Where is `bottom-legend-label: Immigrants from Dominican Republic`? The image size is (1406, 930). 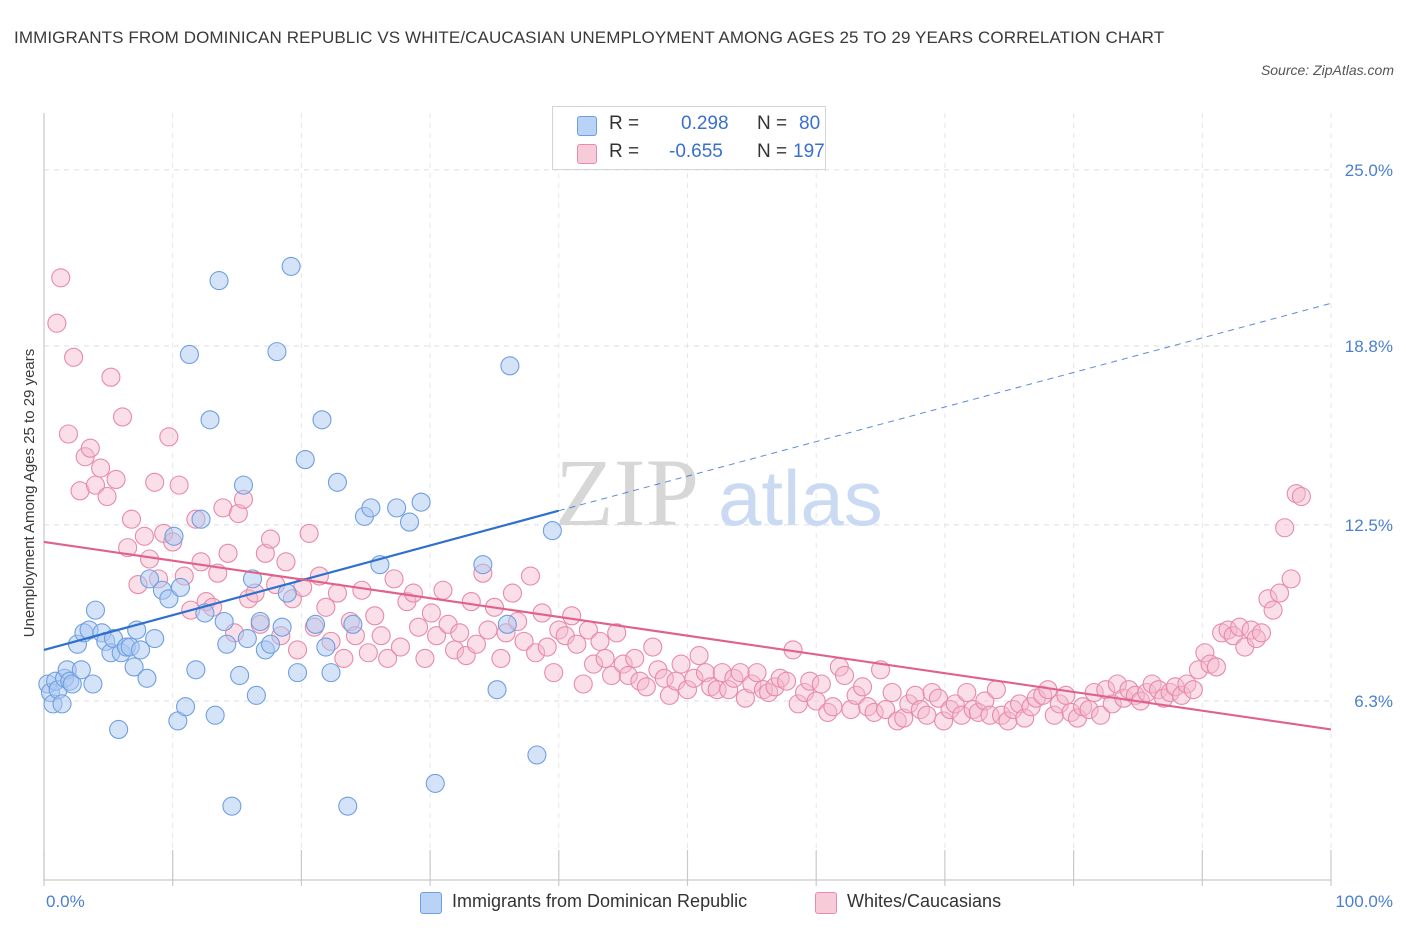
bottom-legend-label: Immigrants from Dominican Republic is located at coordinates (600, 901).